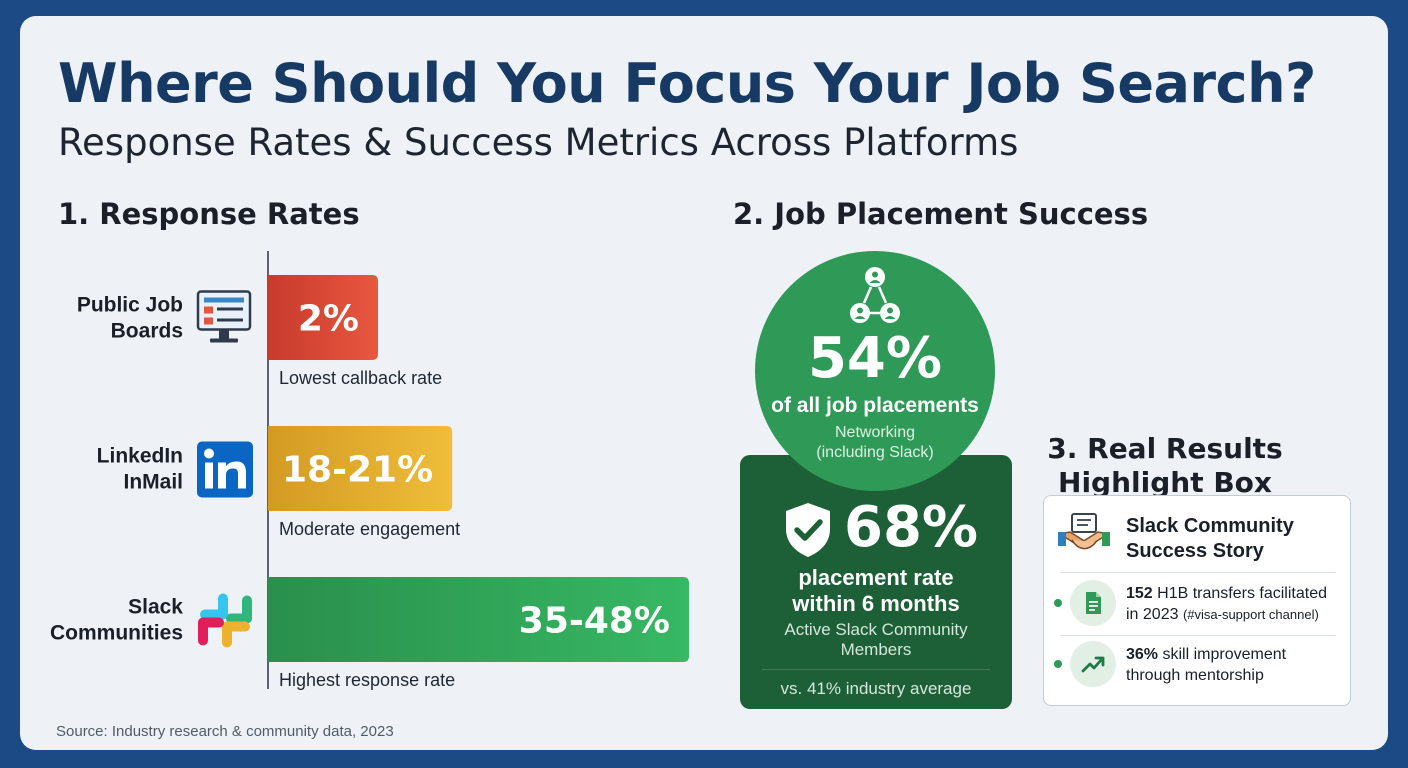 This screenshot has width=1408, height=768. I want to click on bar-value-label: 18-21%, so click(357, 470).